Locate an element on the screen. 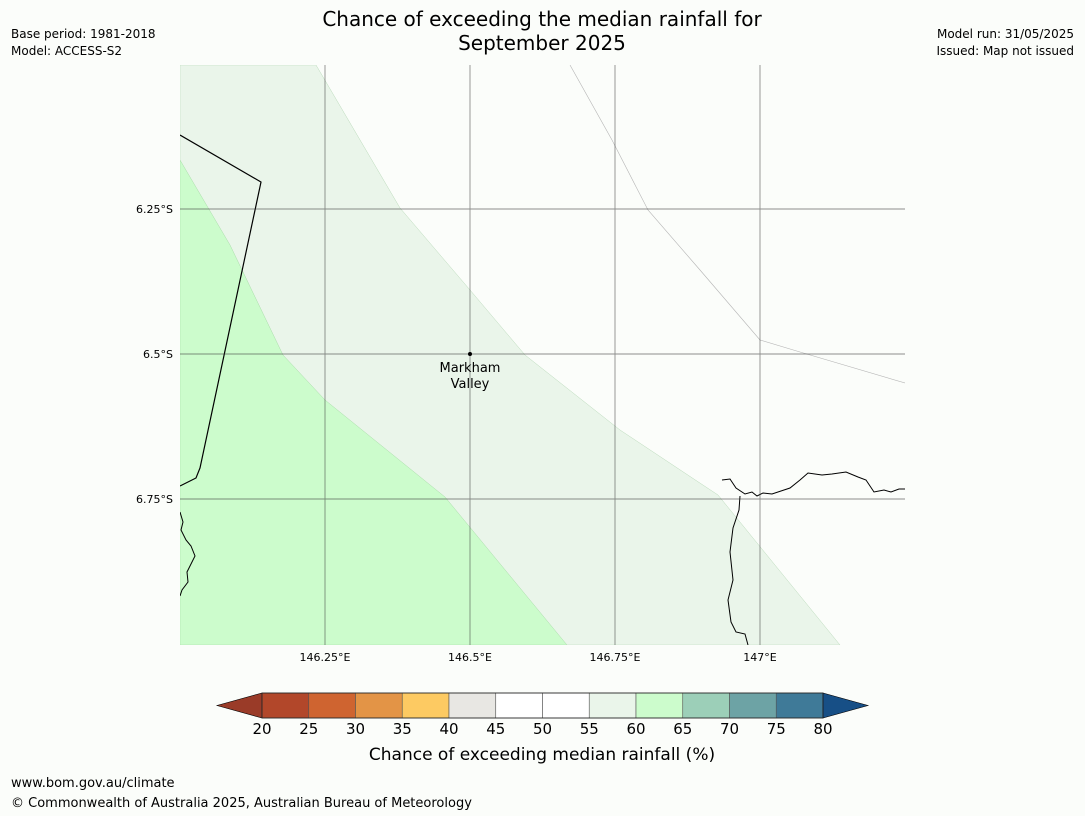  colorbar-tick-label: 20 is located at coordinates (261, 729).